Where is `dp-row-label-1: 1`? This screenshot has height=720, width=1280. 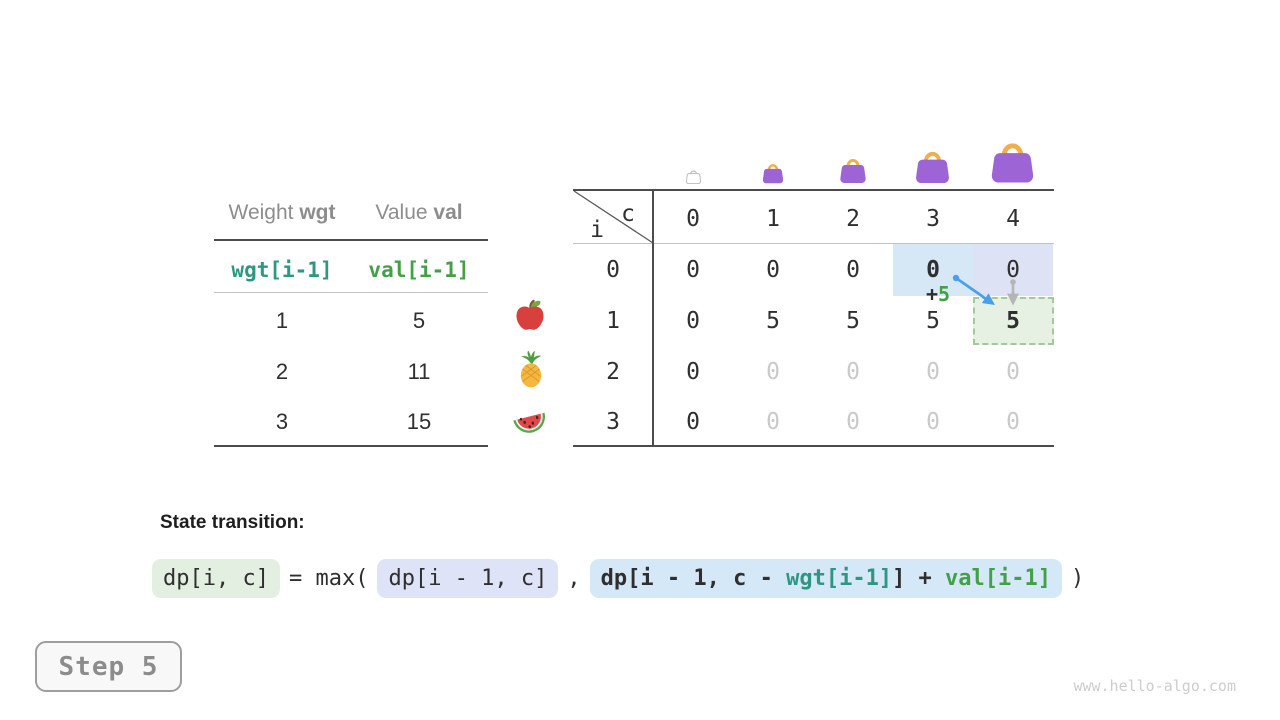
dp-row-label-1: 1 is located at coordinates (613, 321).